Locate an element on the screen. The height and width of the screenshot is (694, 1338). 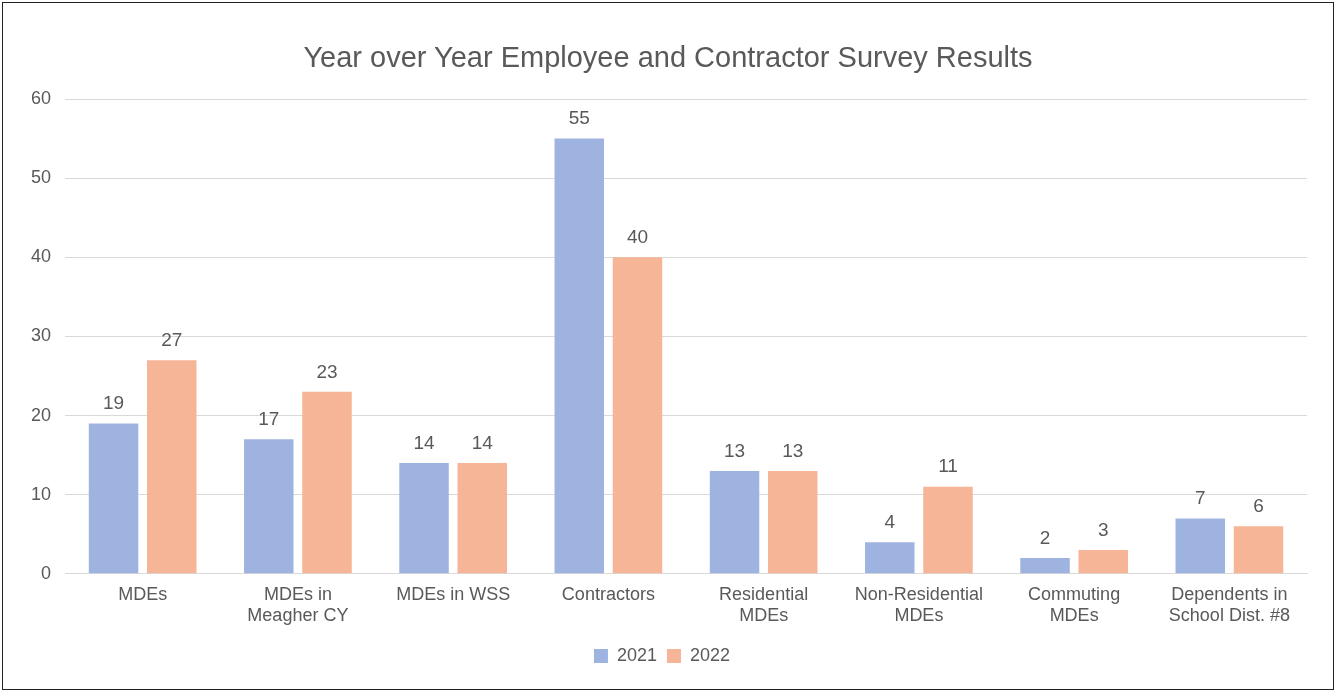
x-tick-label: Contractors is located at coordinates (608, 593).